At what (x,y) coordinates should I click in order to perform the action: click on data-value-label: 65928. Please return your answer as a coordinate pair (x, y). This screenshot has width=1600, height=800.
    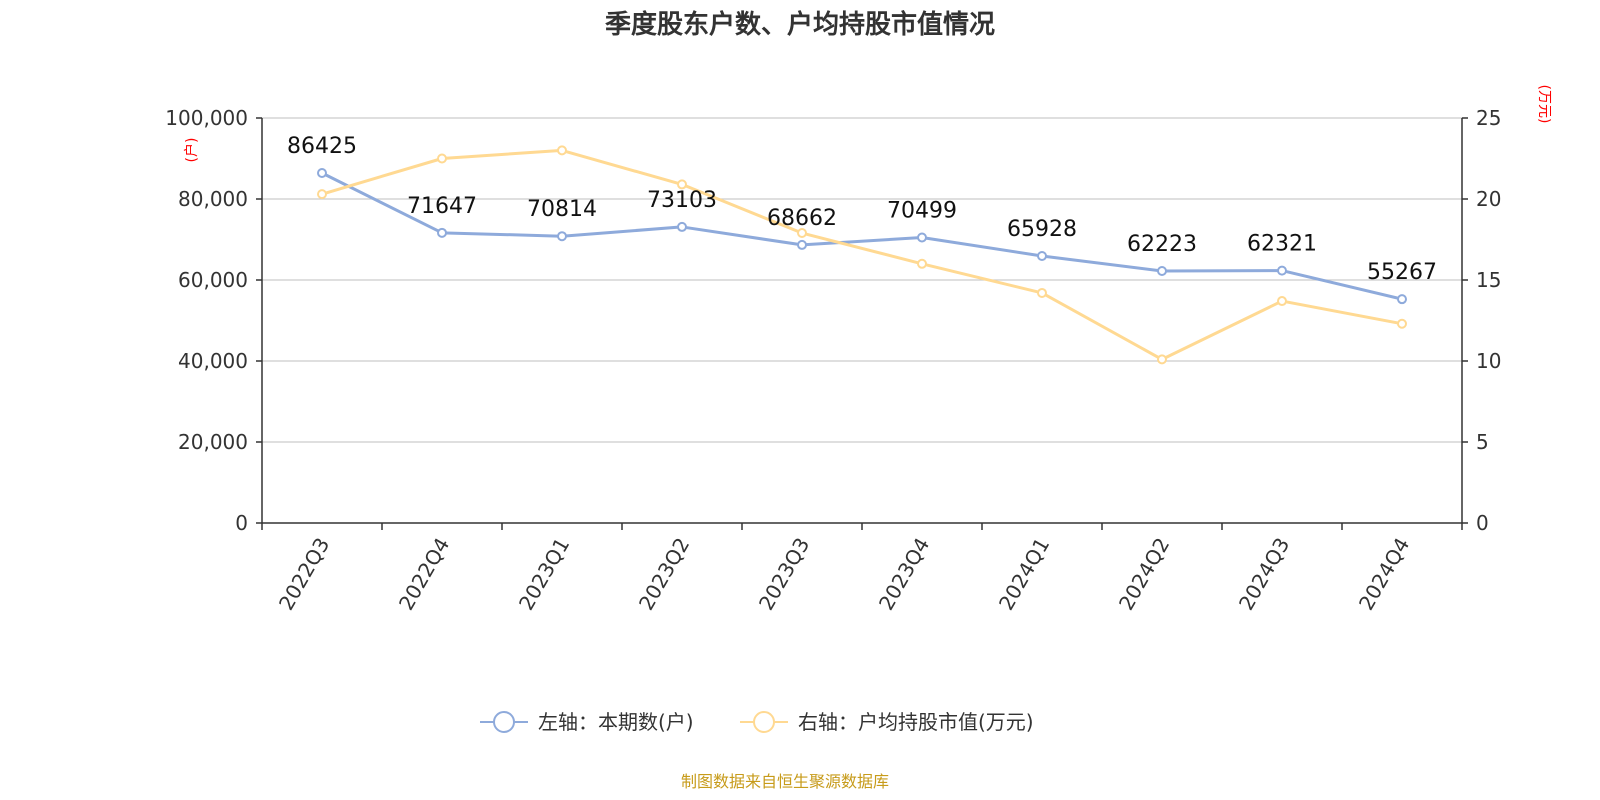
    Looking at the image, I should click on (1042, 229).